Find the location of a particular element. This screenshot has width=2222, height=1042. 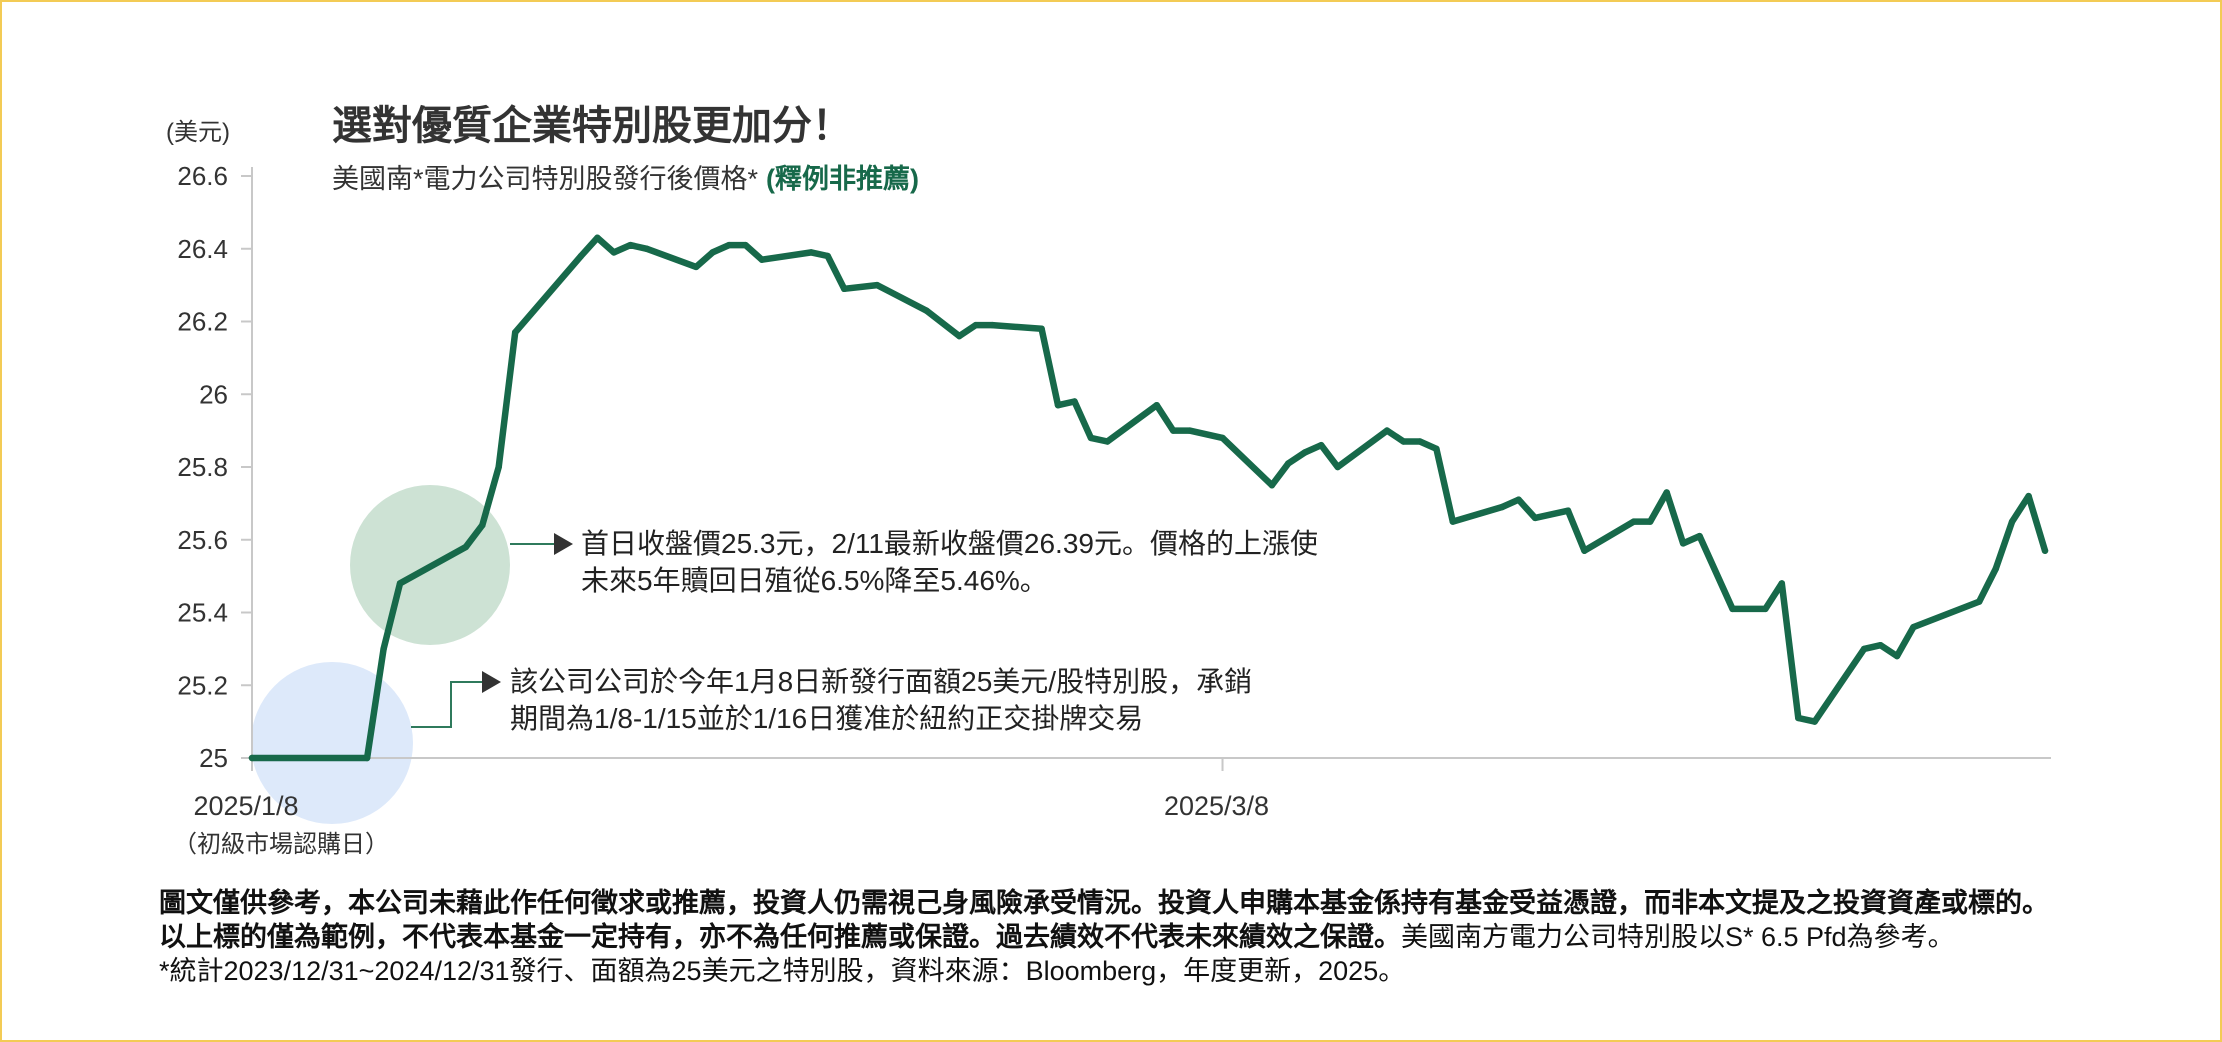

x-axis-ticks: 2025/1/8 2025/3/8 is located at coordinates (731, 789).